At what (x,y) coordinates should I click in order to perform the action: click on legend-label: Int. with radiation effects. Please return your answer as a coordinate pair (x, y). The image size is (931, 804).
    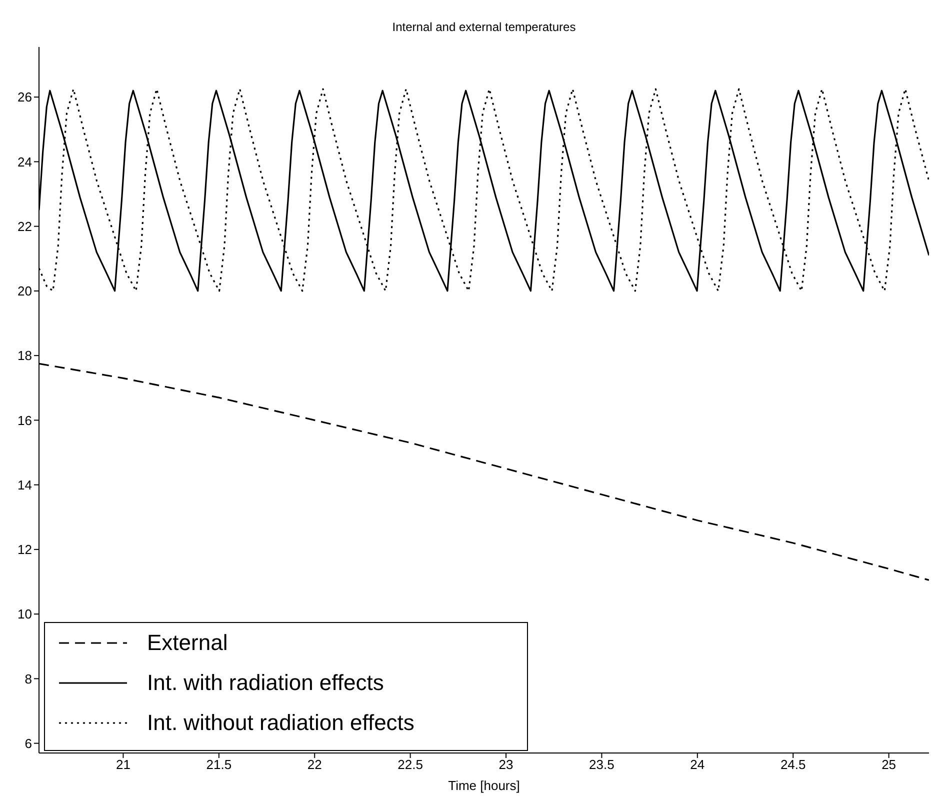
    Looking at the image, I should click on (265, 683).